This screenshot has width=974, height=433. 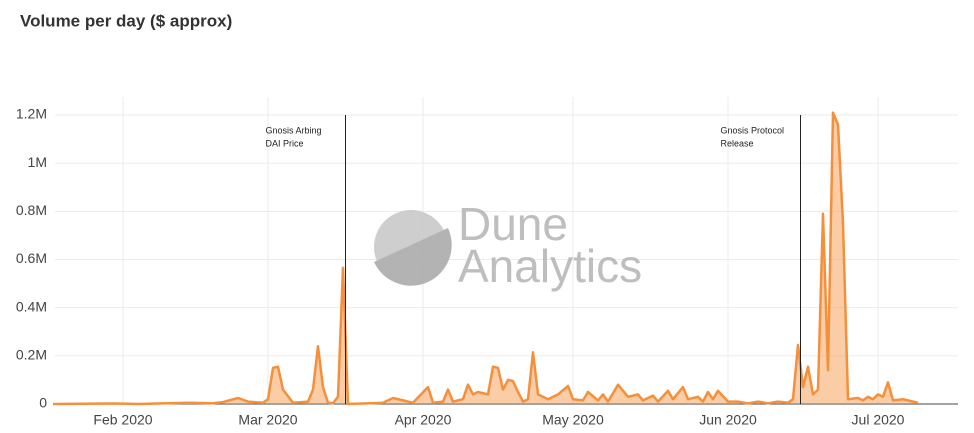 I want to click on watermark: Dune Analytics, so click(x=508, y=245).